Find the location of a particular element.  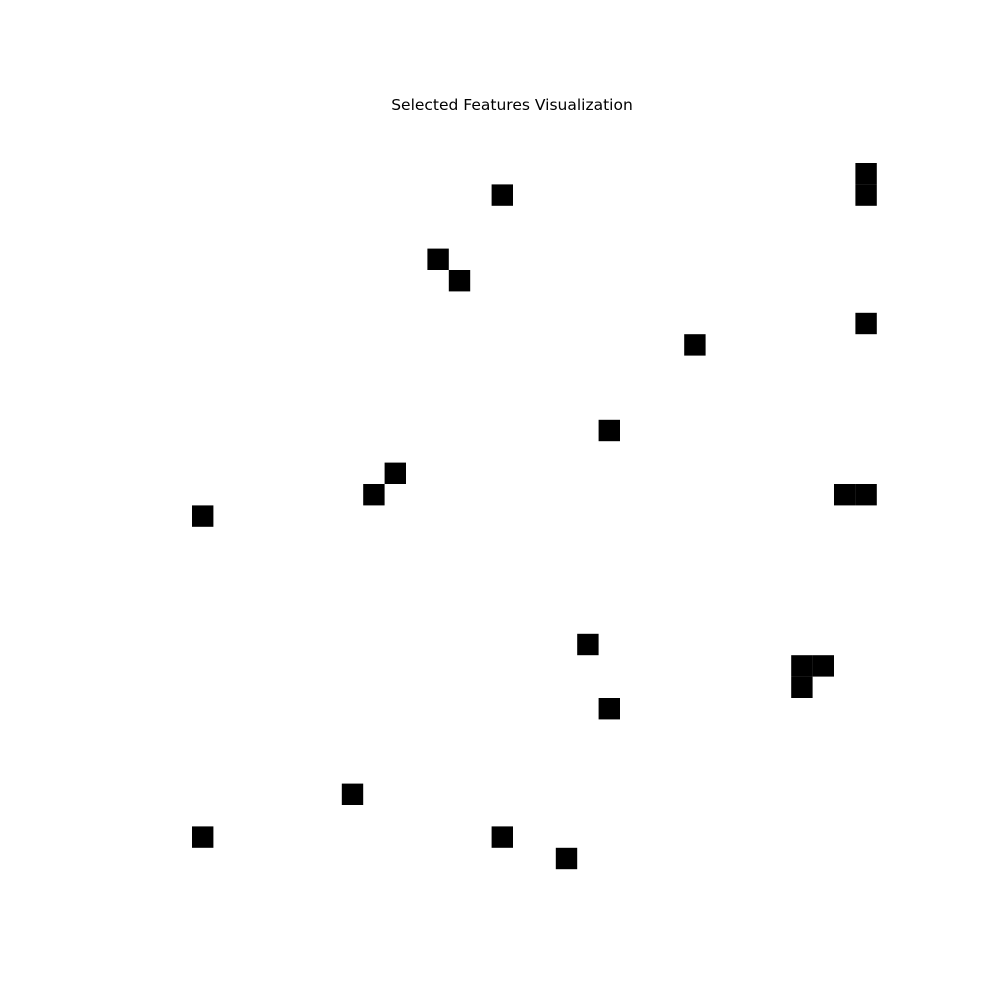

chart-title: Selected Features Visualization is located at coordinates (512, 105).